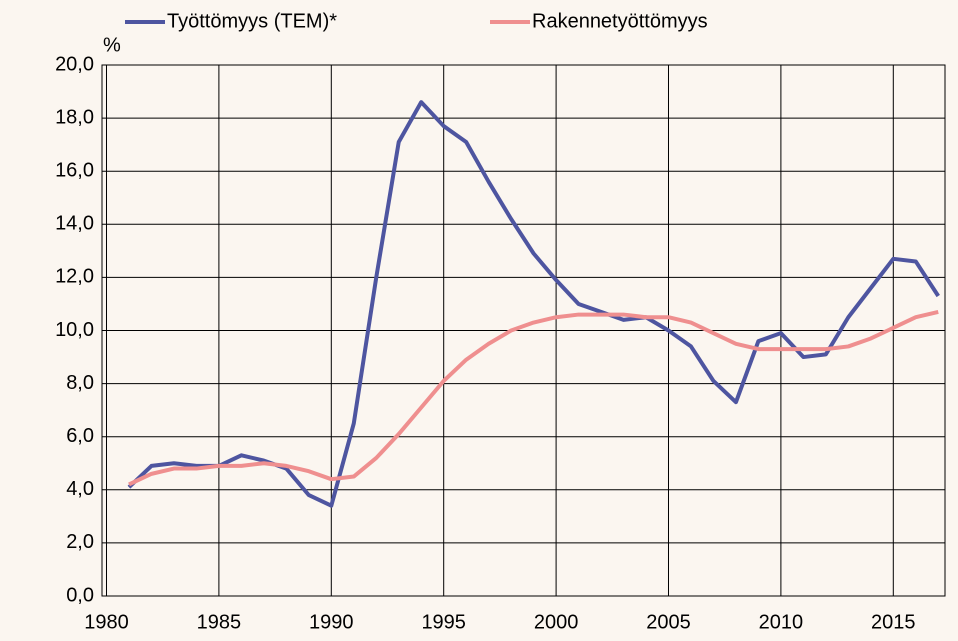  Describe the element at coordinates (331, 622) in the screenshot. I see `x-tick-label: 1990` at that location.